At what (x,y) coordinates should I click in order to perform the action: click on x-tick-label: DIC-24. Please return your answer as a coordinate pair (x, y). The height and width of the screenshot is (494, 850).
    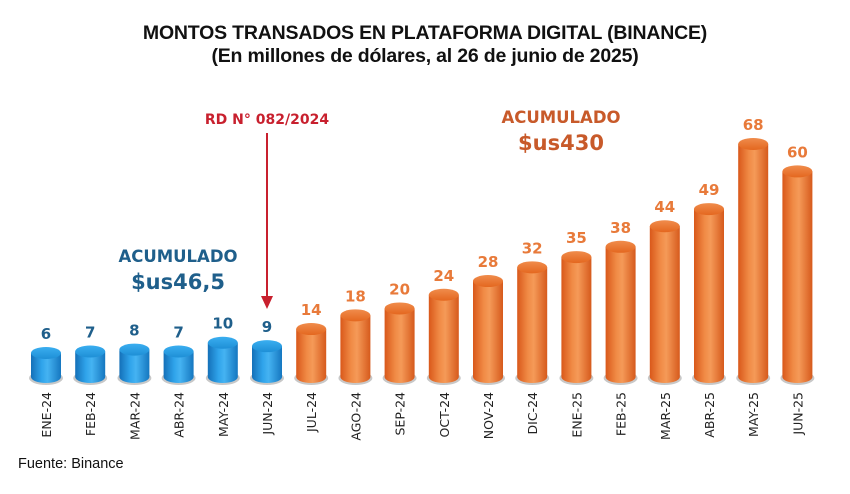
    Looking at the image, I should click on (532, 413).